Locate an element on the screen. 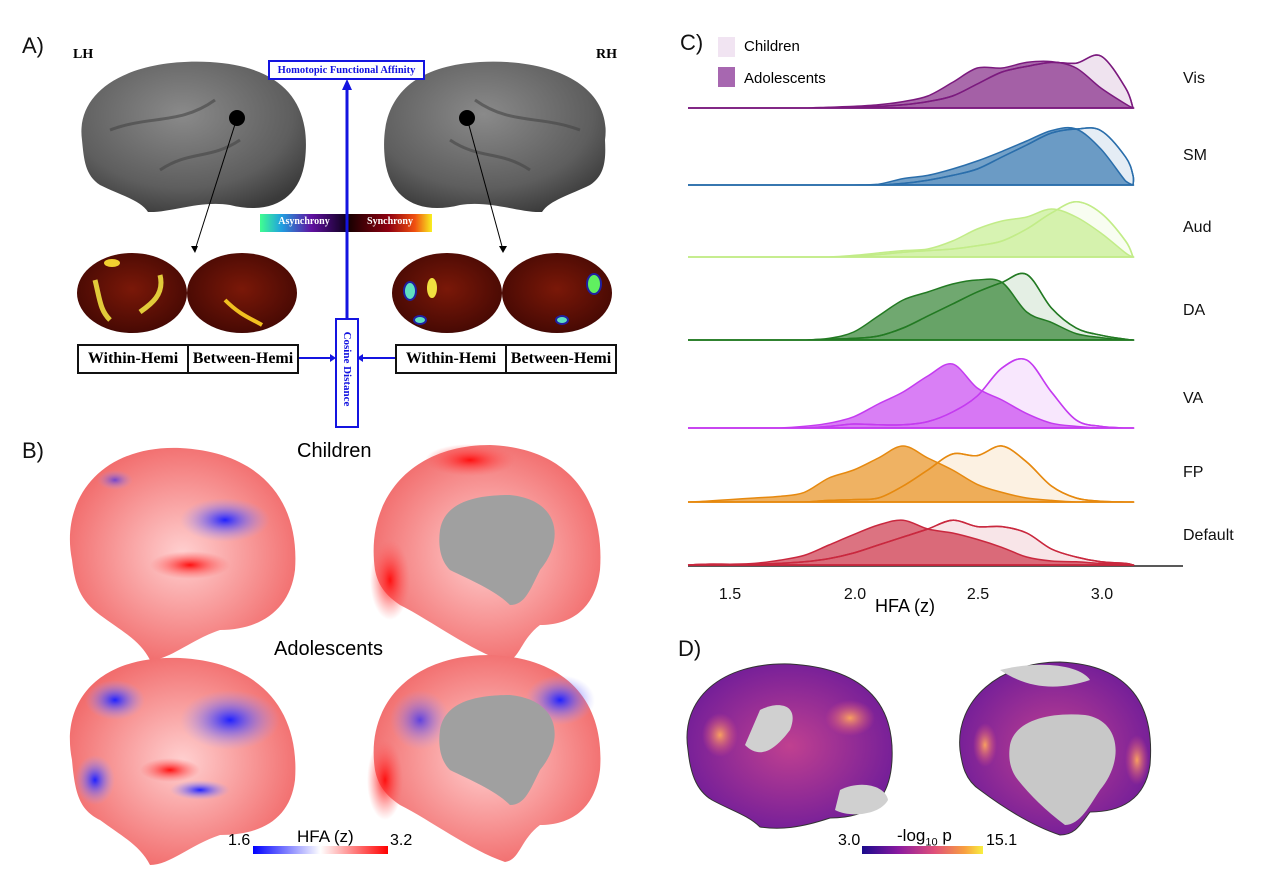  density-children-sm is located at coordinates (911, 156).